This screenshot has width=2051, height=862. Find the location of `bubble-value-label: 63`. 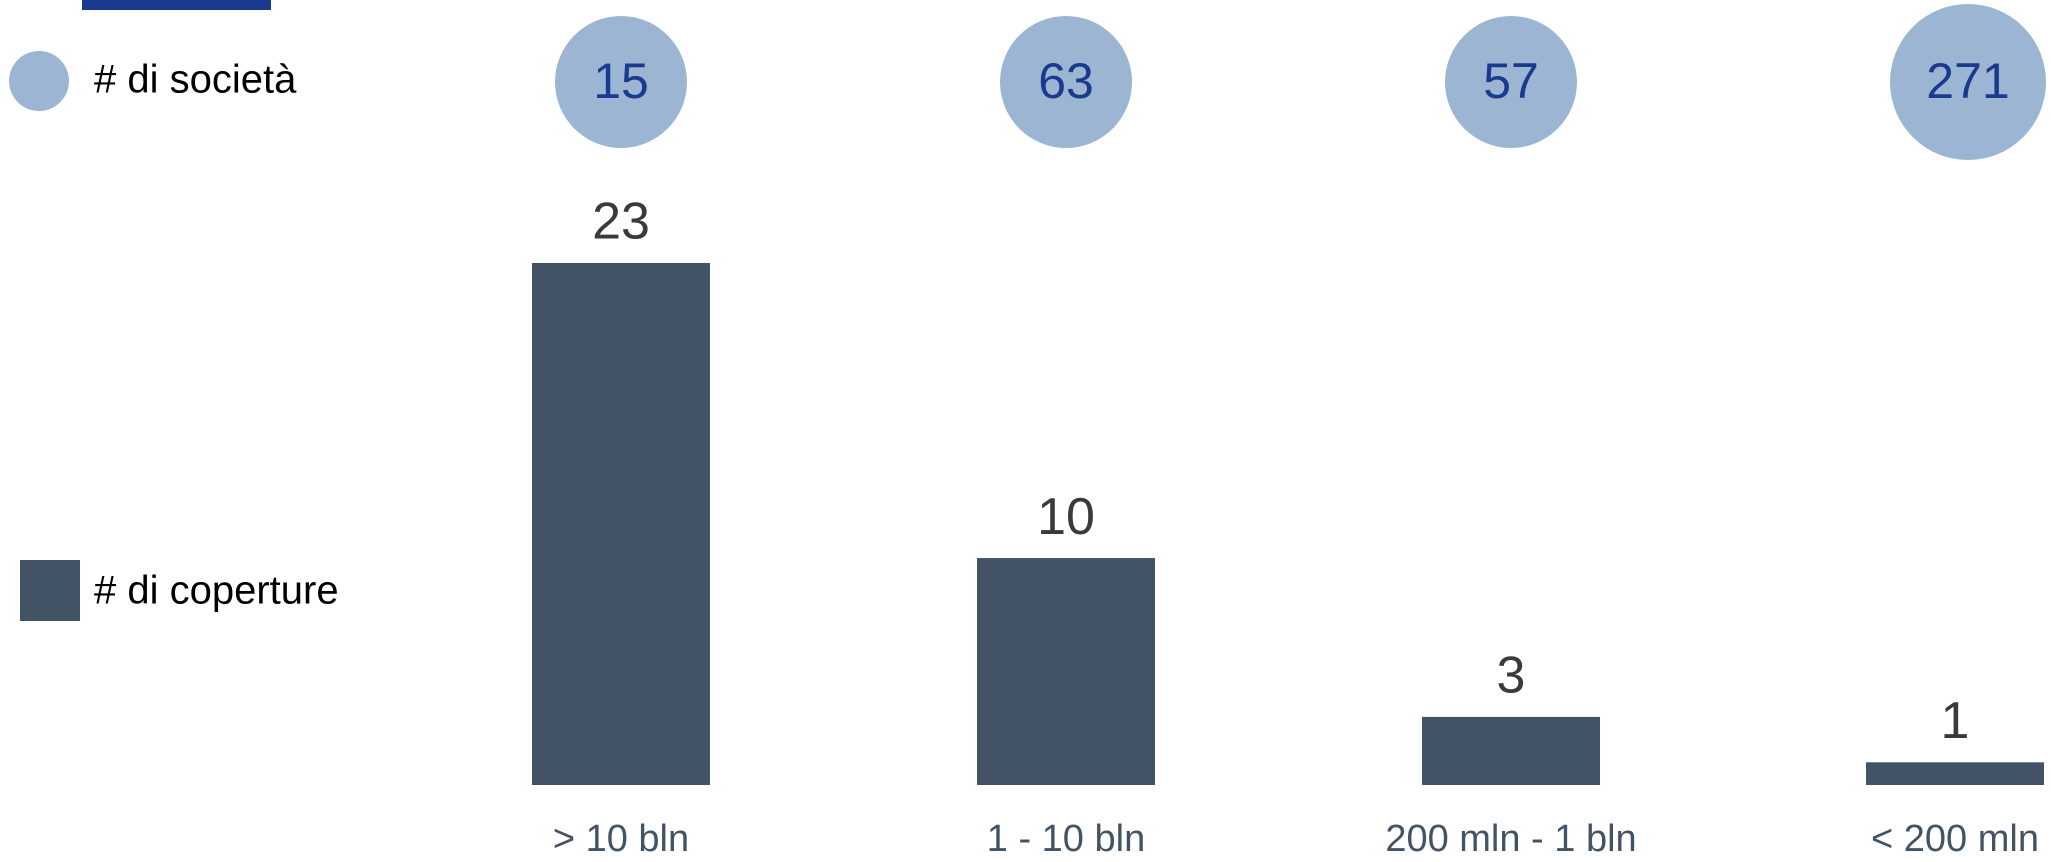

bubble-value-label: 63 is located at coordinates (1066, 81).